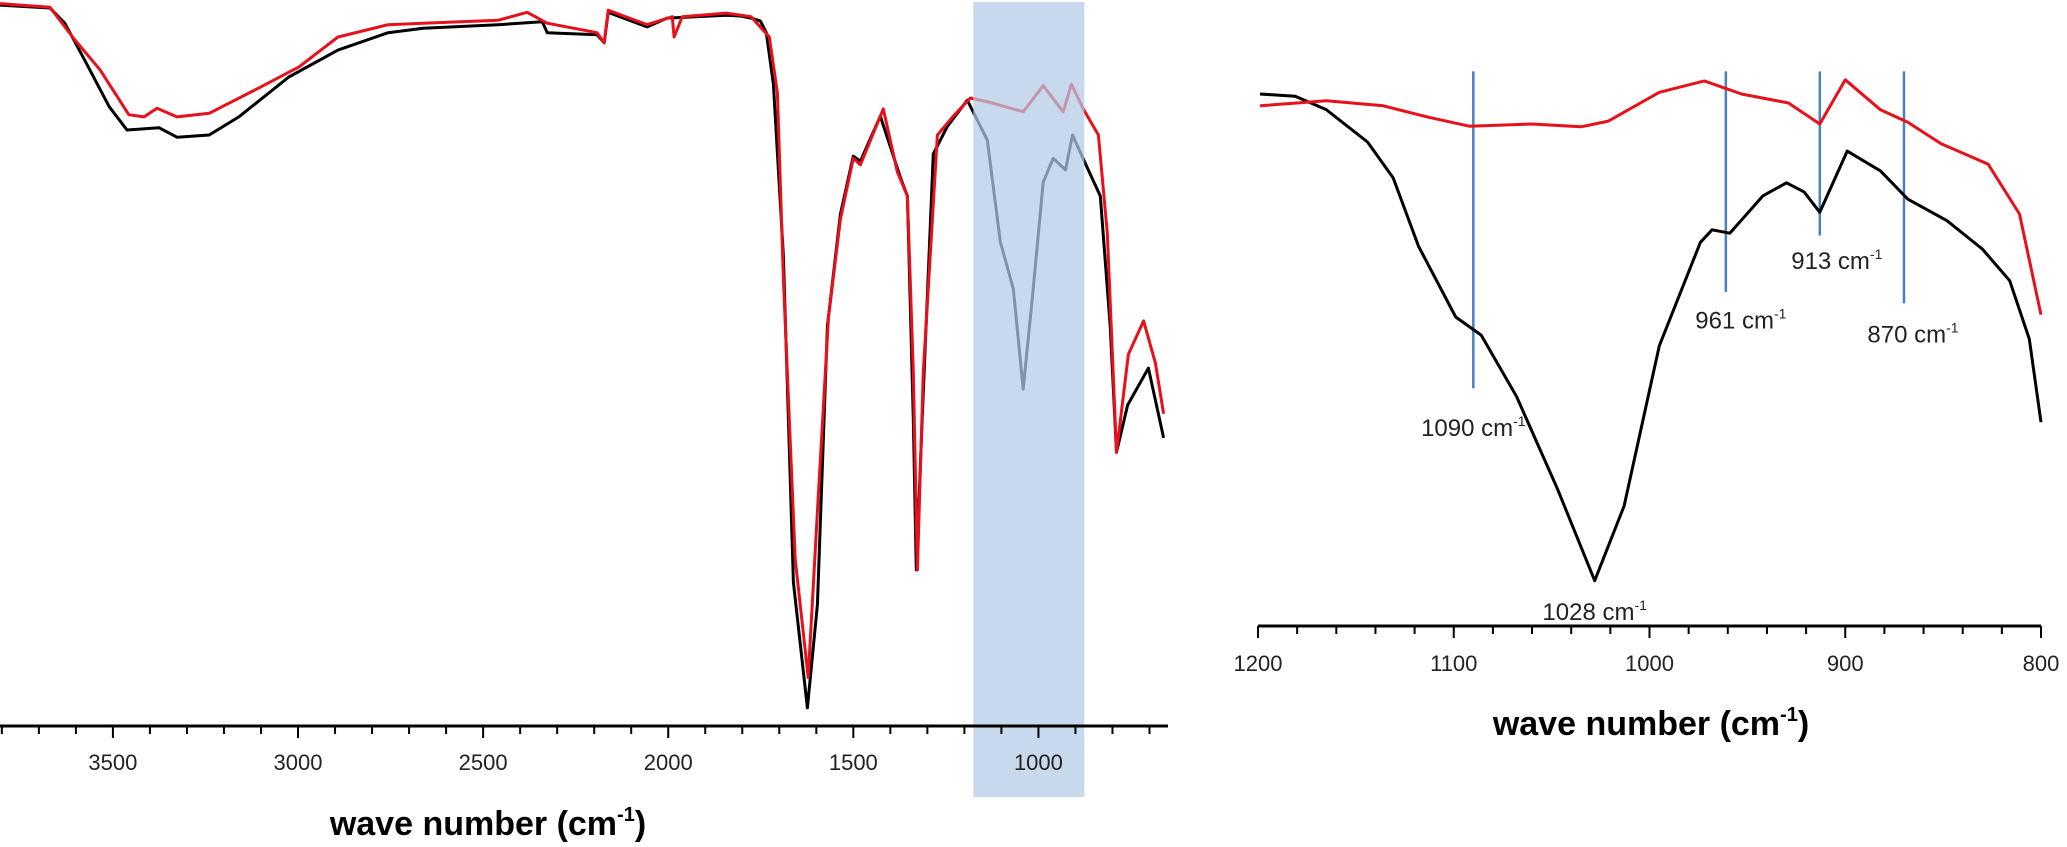 Image resolution: width=2067 pixels, height=847 pixels. I want to click on x-tick-label: 900, so click(1845, 663).